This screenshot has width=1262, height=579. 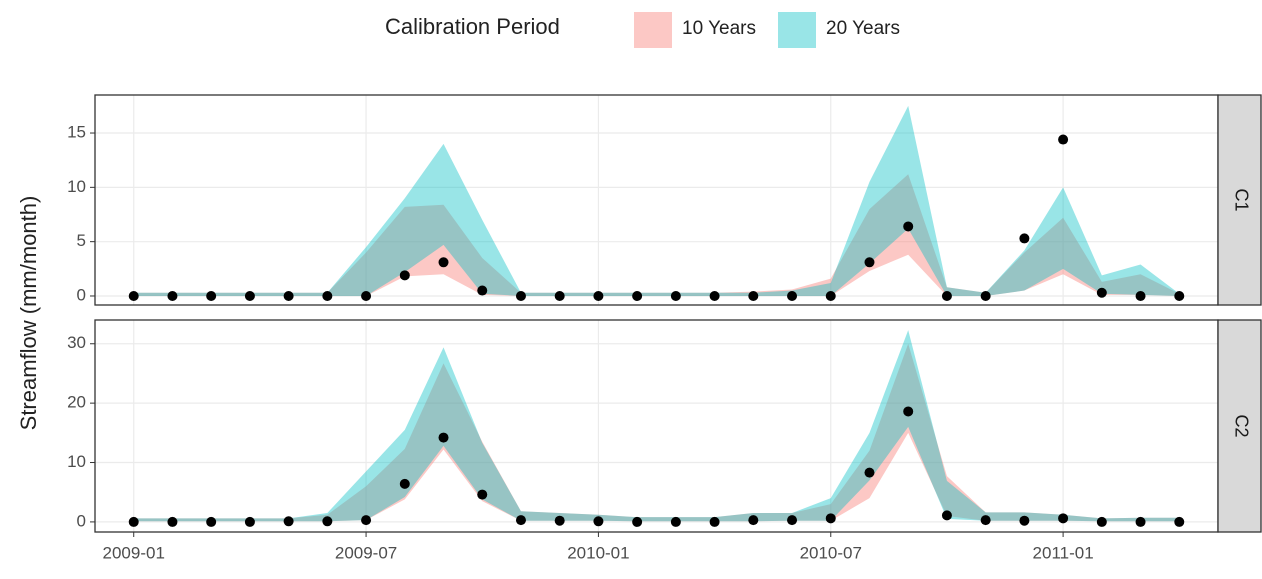 I want to click on y-tick-label: 20, so click(x=76, y=402).